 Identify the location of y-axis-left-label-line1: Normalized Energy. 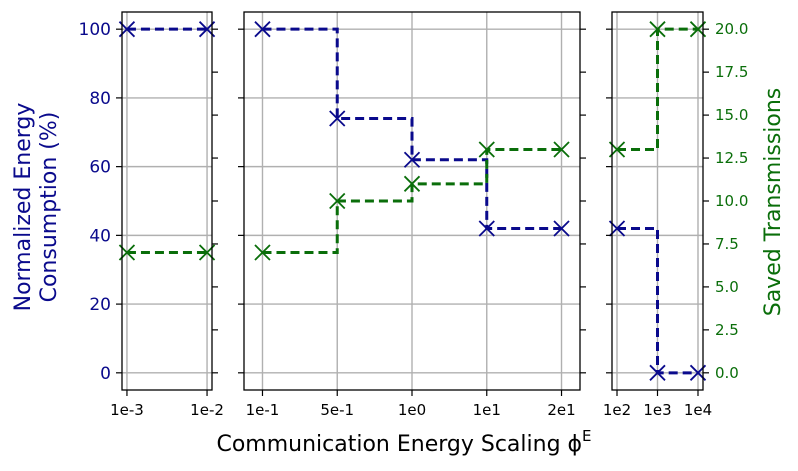
(23, 207).